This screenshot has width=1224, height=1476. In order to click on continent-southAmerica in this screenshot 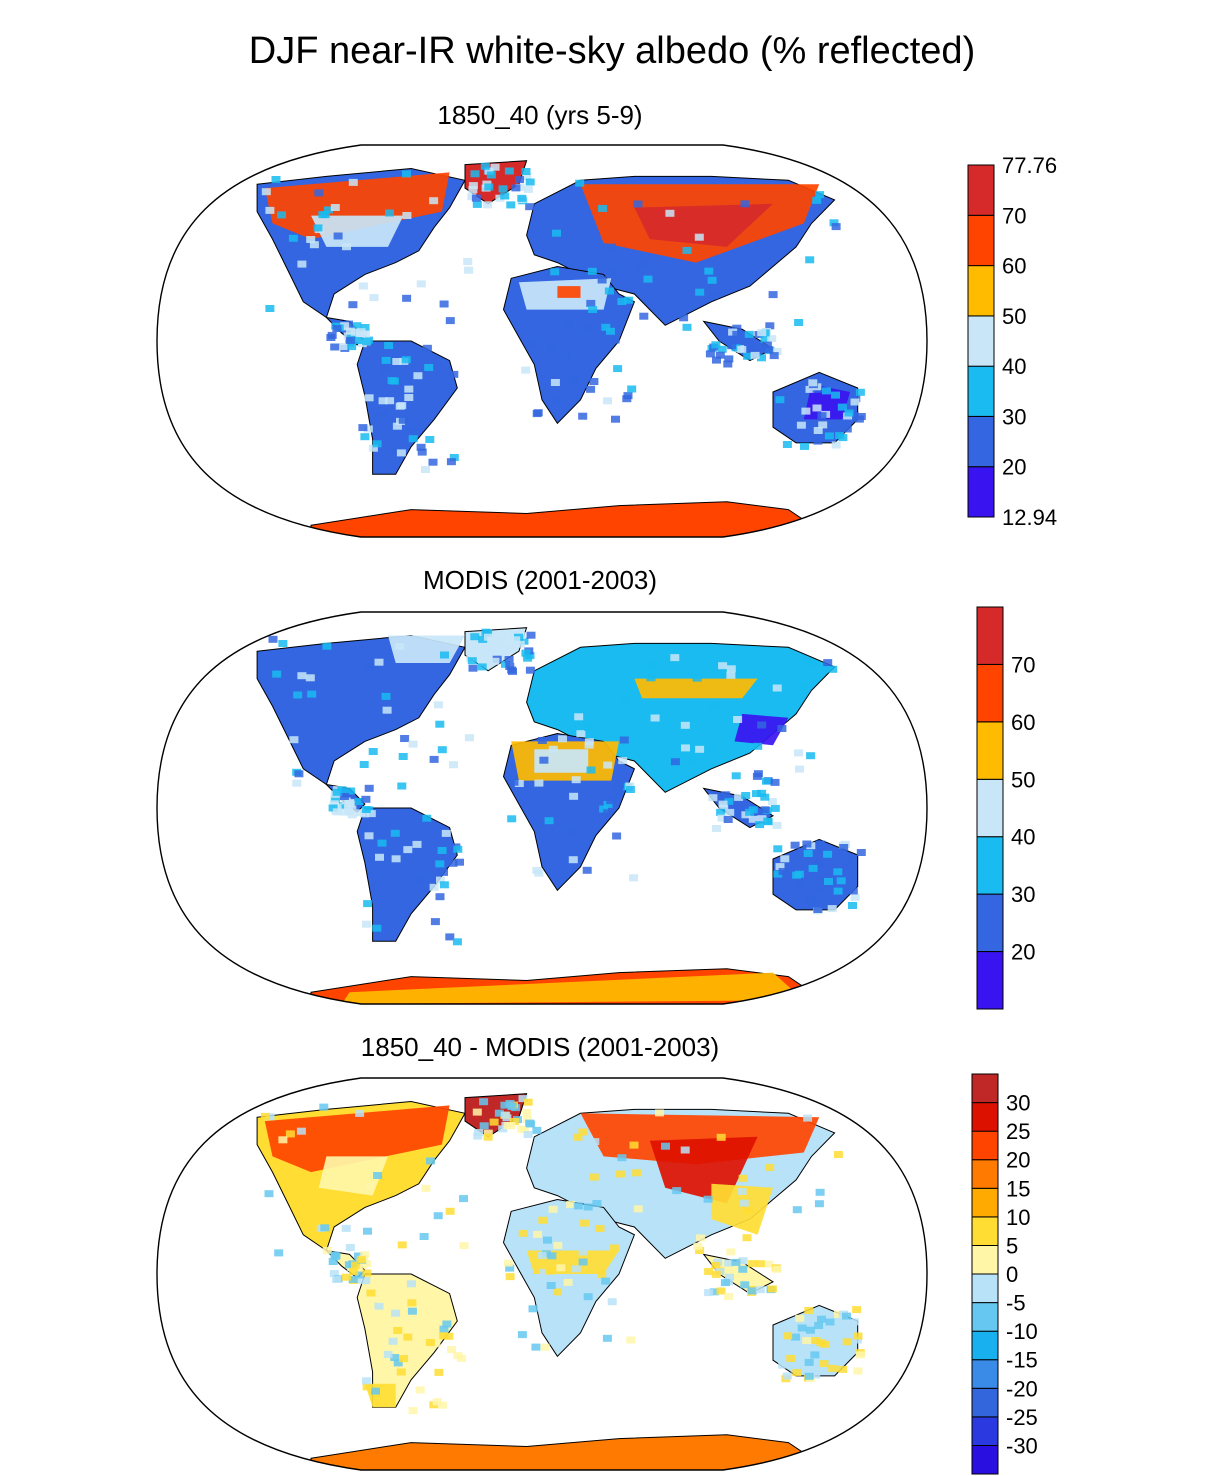, I will do `click(407, 407)`.